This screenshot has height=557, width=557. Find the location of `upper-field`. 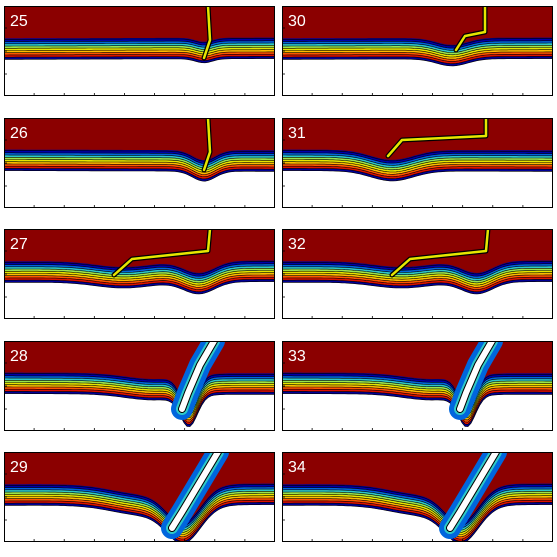

upper-field is located at coordinates (139, 24).